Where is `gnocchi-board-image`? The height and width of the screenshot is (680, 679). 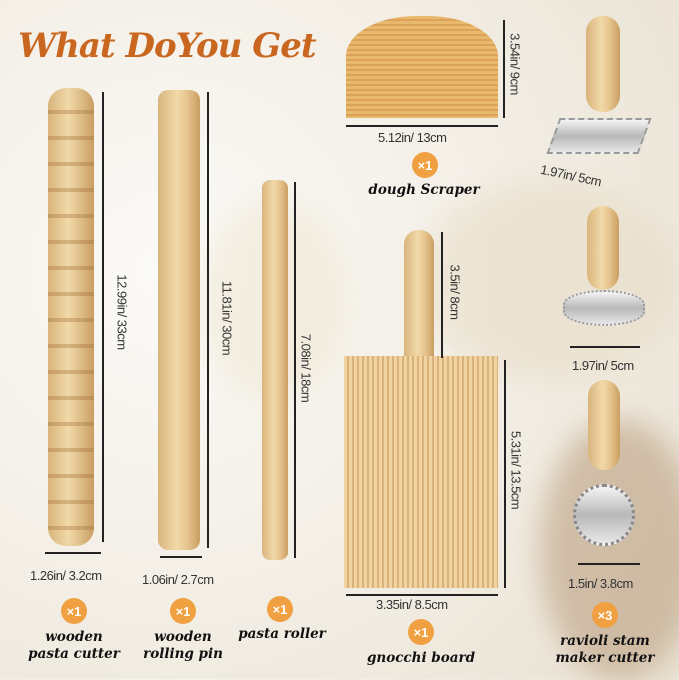
gnocchi-board-image is located at coordinates (421, 472).